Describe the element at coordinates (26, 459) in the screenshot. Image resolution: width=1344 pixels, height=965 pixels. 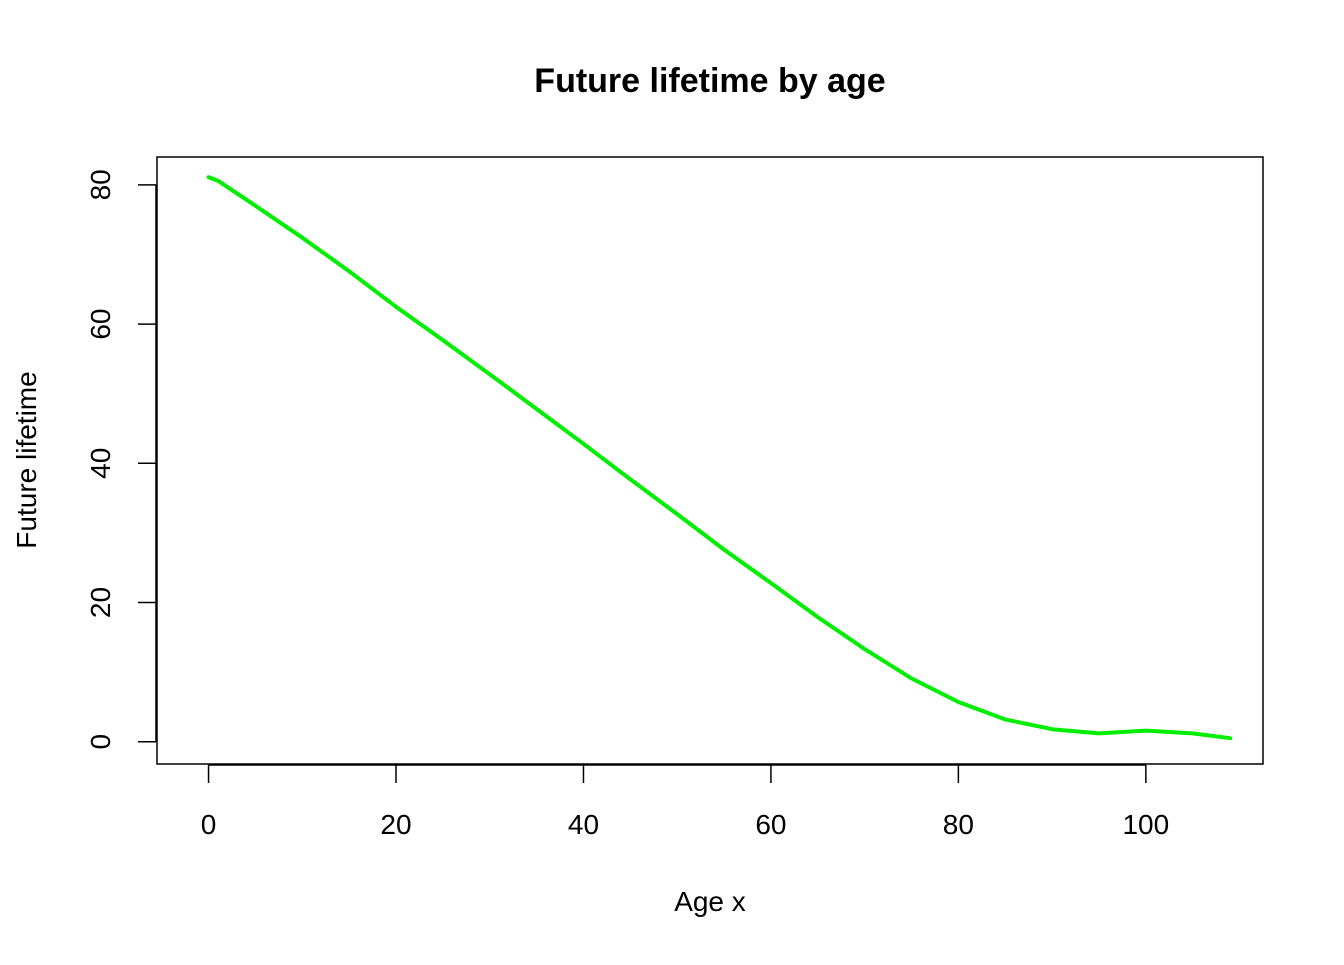
I see `y-axis-label: Future lifetime` at that location.